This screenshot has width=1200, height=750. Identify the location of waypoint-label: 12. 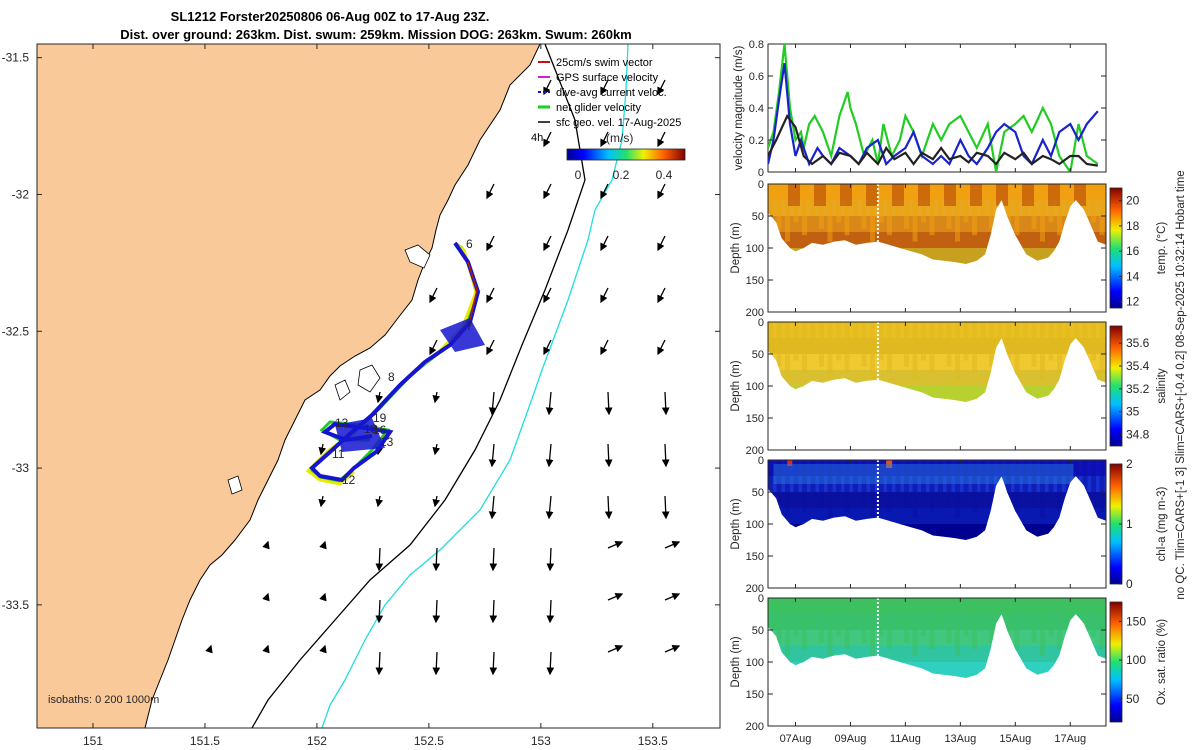
(349, 480).